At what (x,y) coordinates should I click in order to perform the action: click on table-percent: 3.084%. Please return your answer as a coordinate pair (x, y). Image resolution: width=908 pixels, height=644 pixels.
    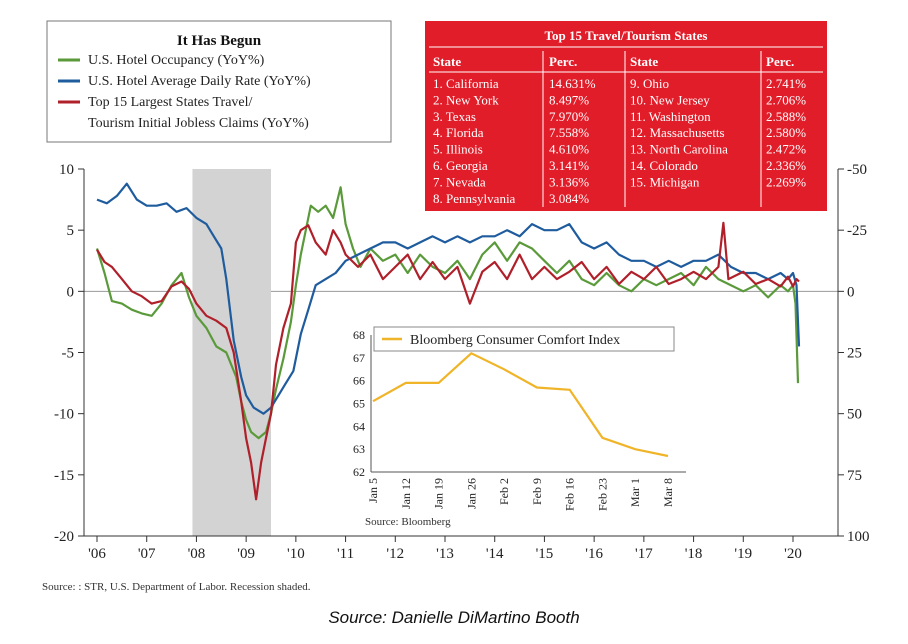
    Looking at the image, I should click on (569, 198).